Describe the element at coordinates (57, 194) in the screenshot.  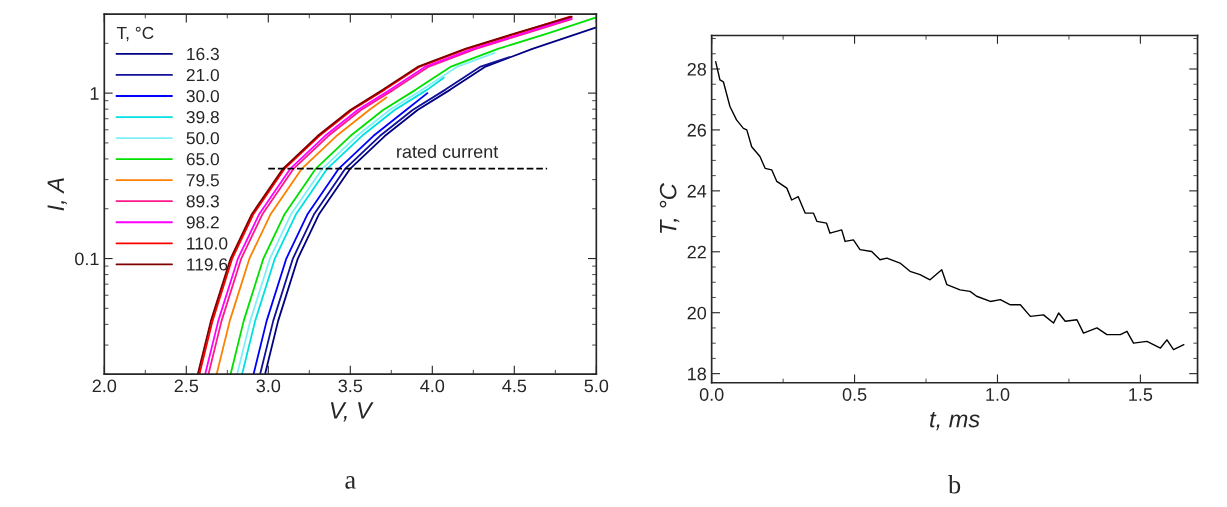
I see `y-axis-title: I, A` at that location.